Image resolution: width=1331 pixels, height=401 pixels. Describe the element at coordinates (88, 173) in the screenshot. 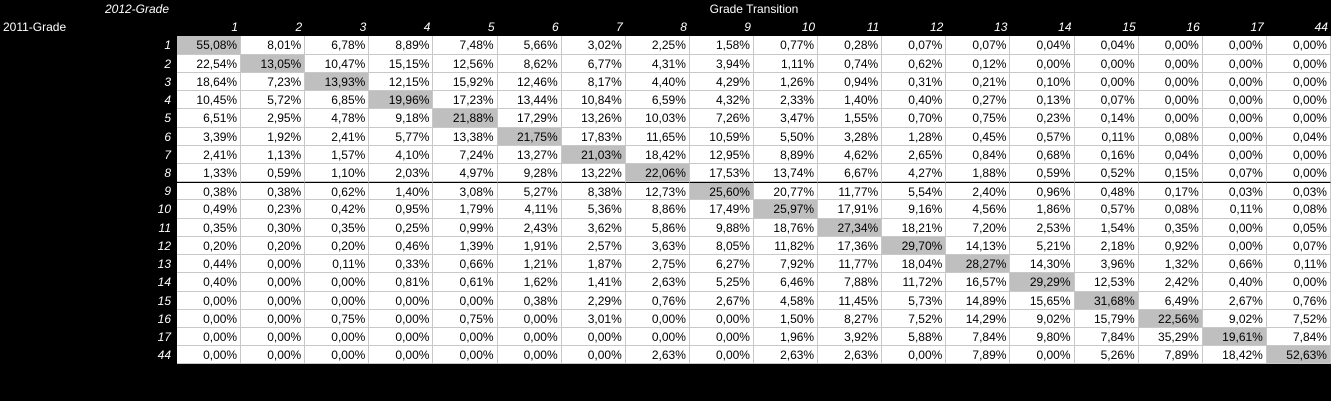

I see `row-header: 8` at that location.